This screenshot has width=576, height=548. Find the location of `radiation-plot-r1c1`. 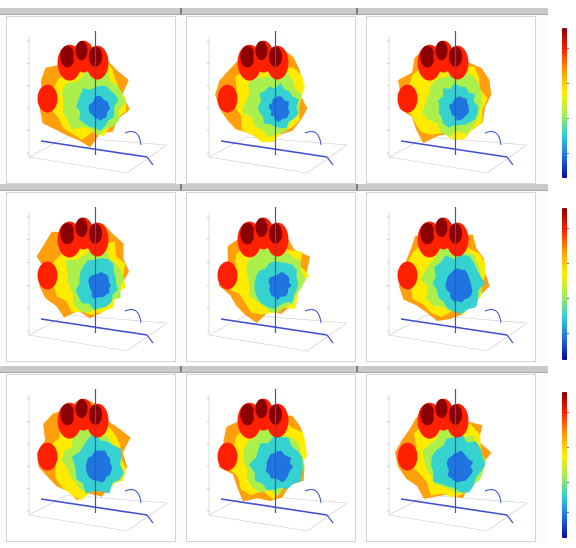

radiation-plot-r1c1 is located at coordinates (91, 100).